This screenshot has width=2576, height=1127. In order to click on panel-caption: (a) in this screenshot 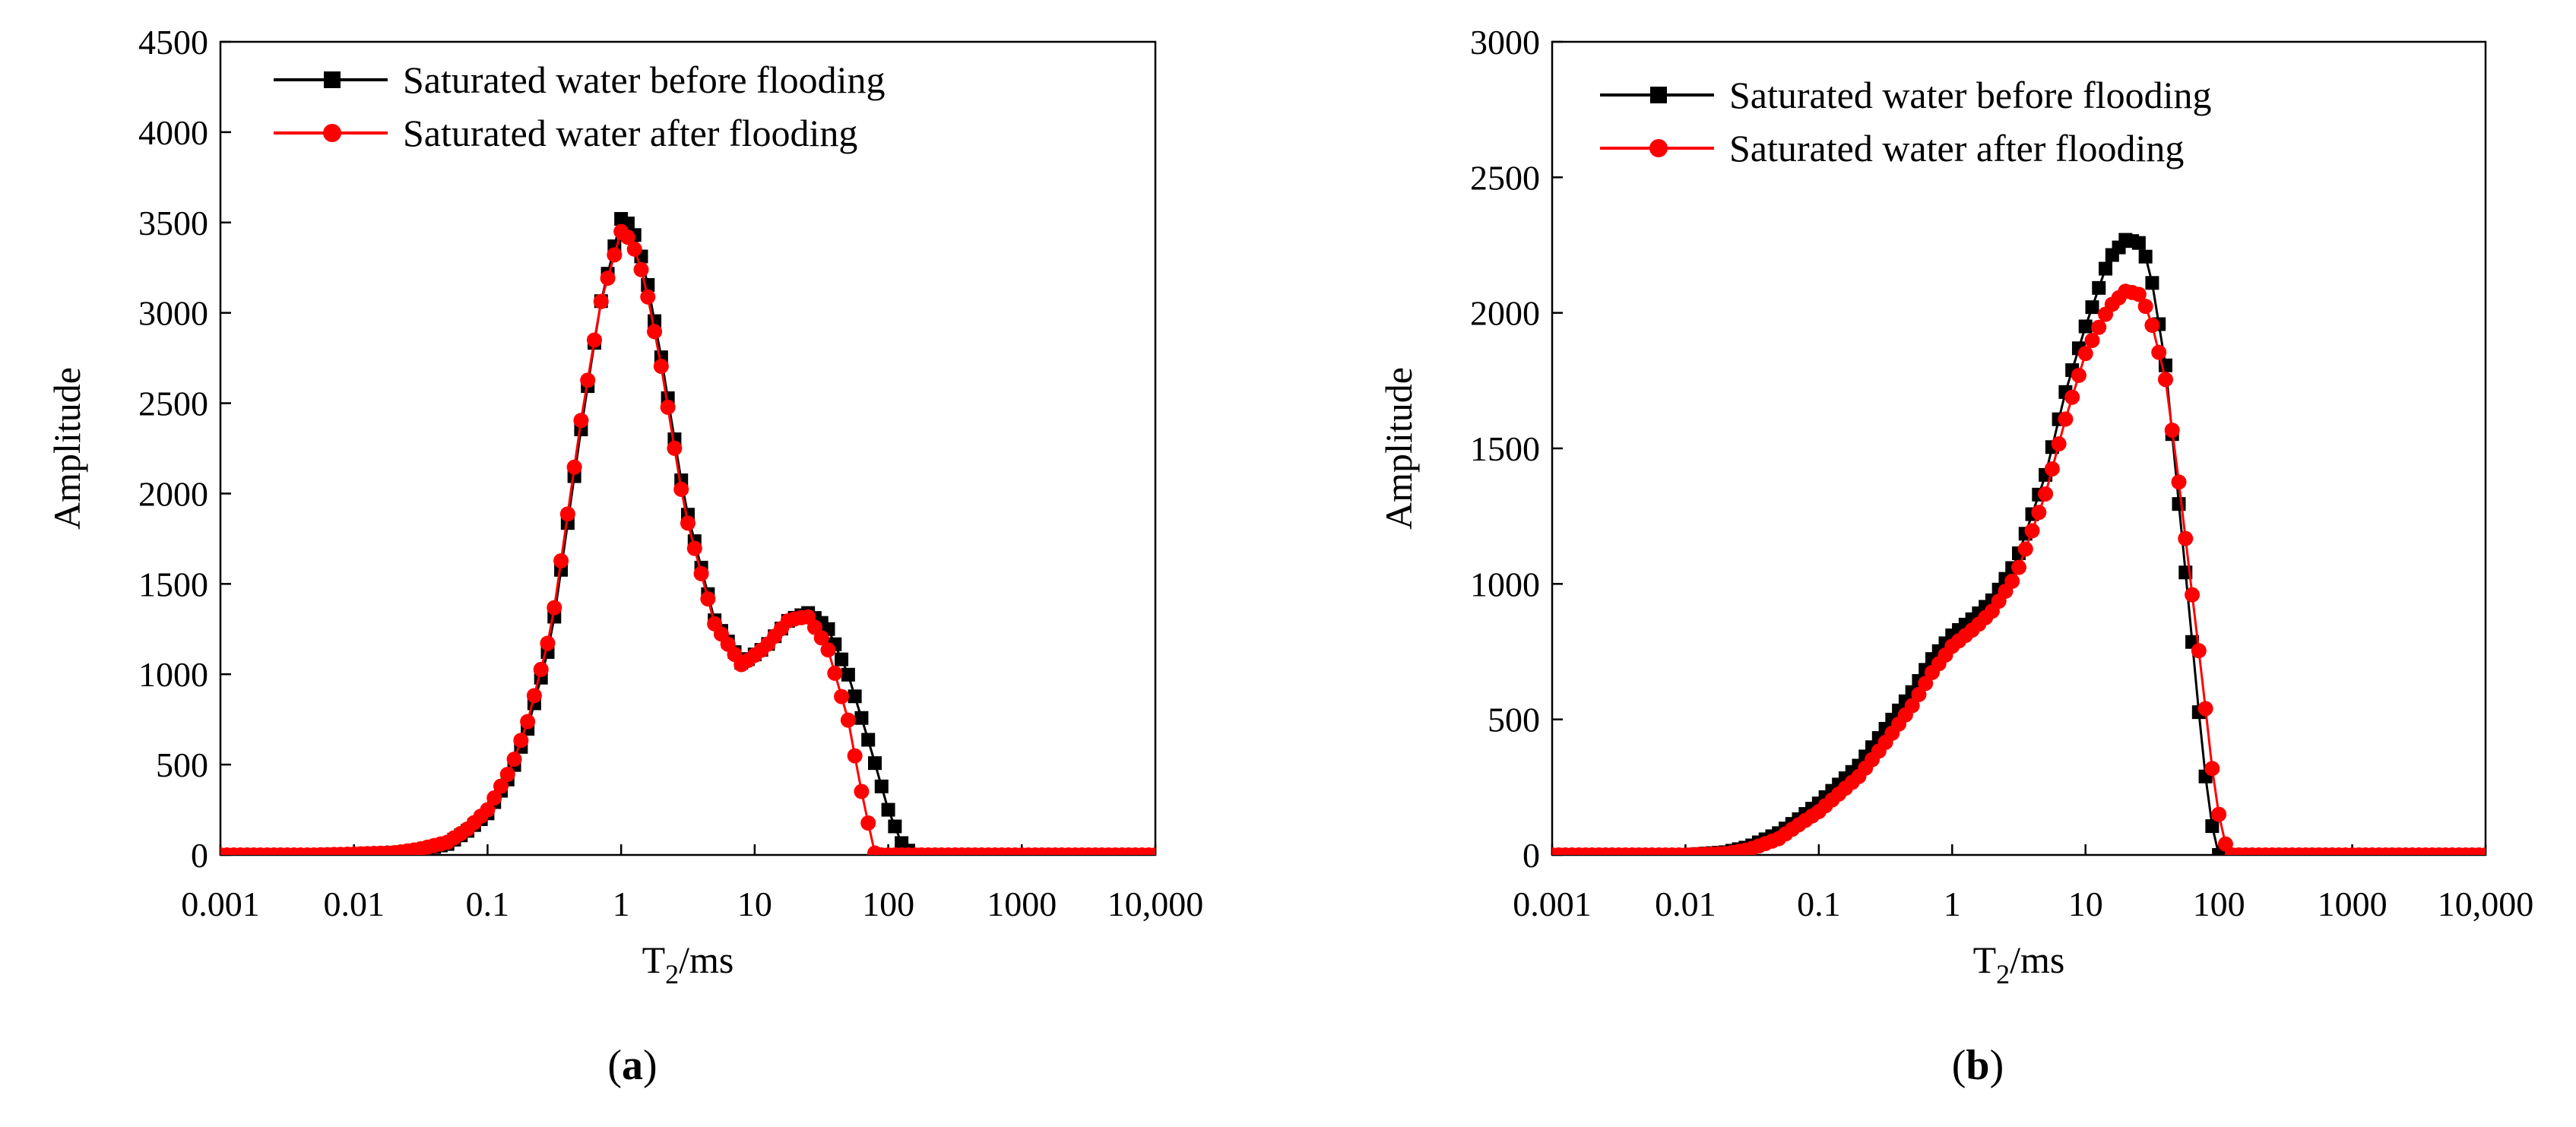, I will do `click(632, 1065)`.